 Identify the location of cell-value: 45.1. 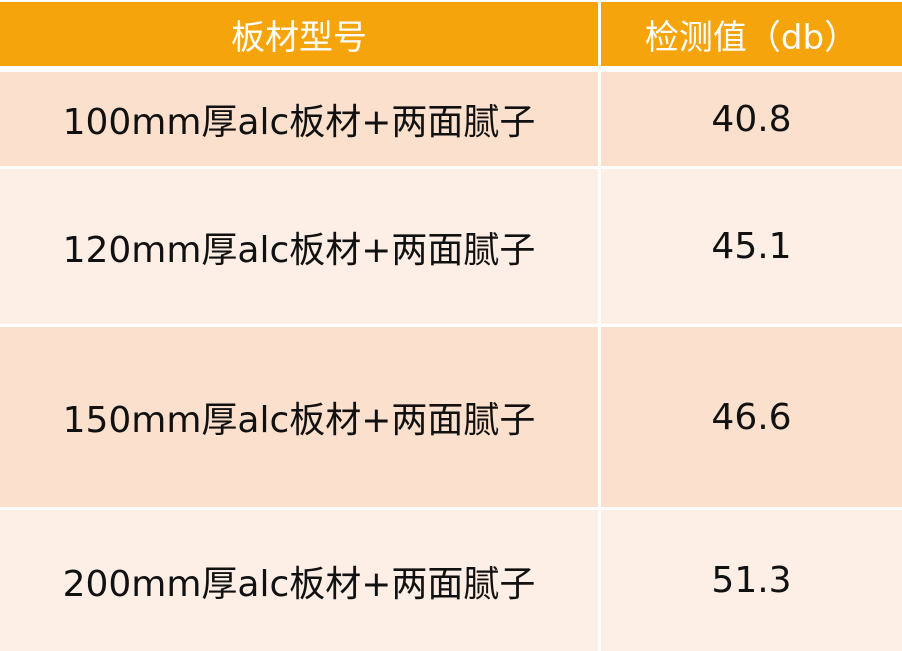
(751, 248).